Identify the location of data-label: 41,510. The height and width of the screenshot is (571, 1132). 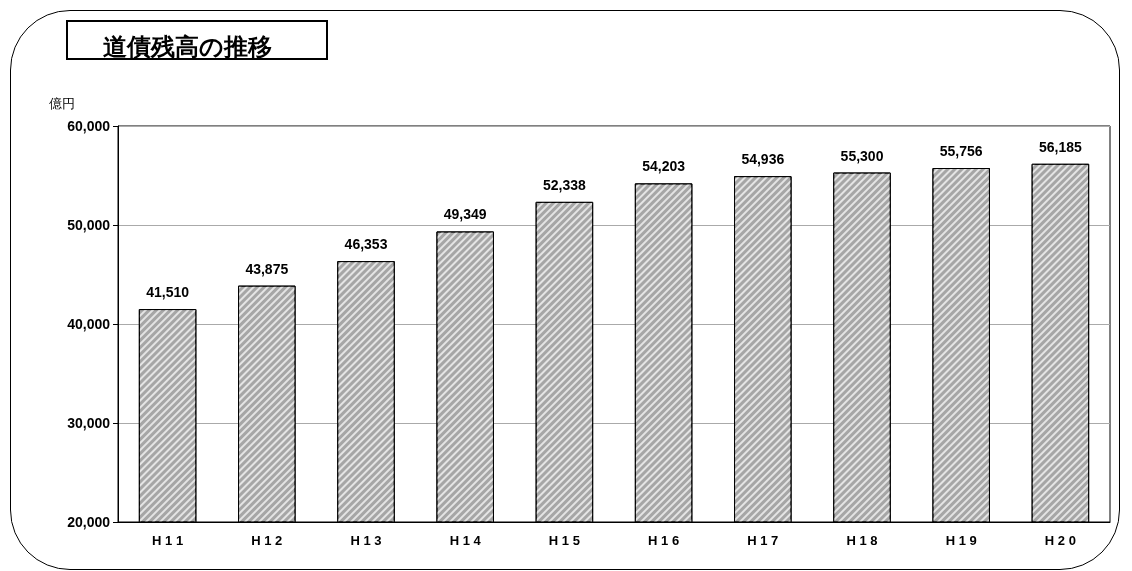
(168, 292).